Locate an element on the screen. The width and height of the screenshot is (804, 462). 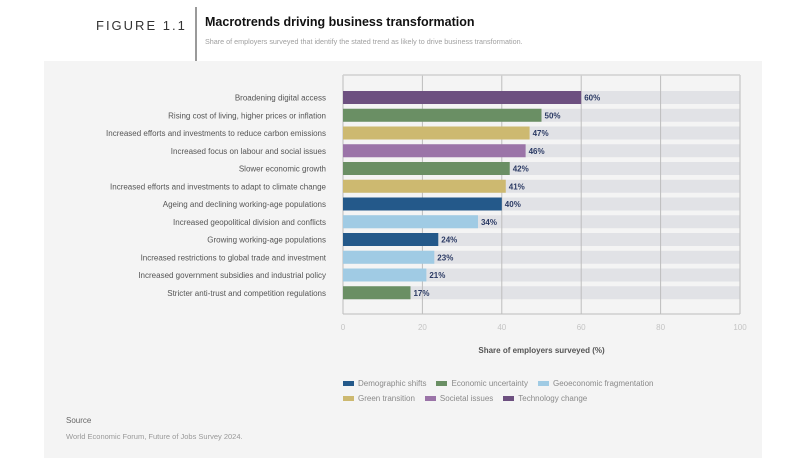
legend-label: Economic uncertainty is located at coordinates (489, 383).